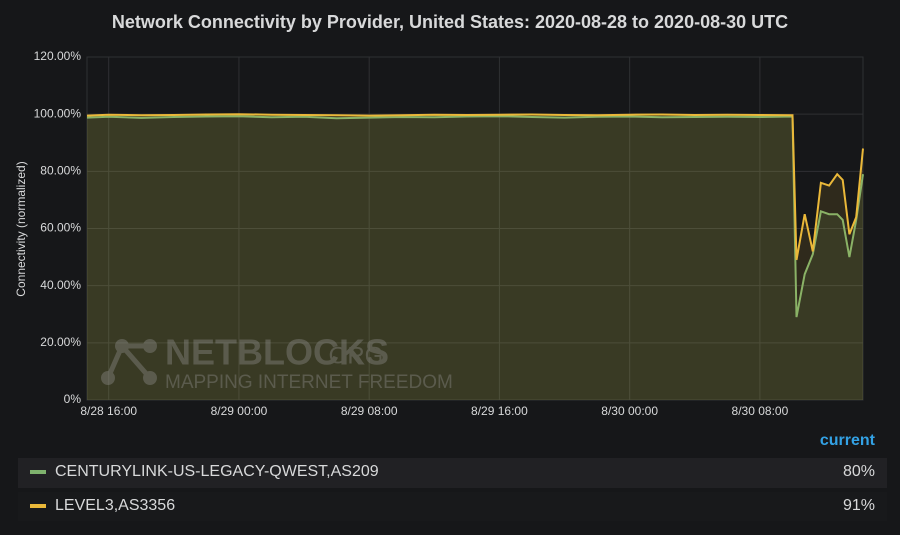 The image size is (900, 535). Describe the element at coordinates (108, 411) in the screenshot. I see `x-tick-label: 8/28 16:00` at that location.